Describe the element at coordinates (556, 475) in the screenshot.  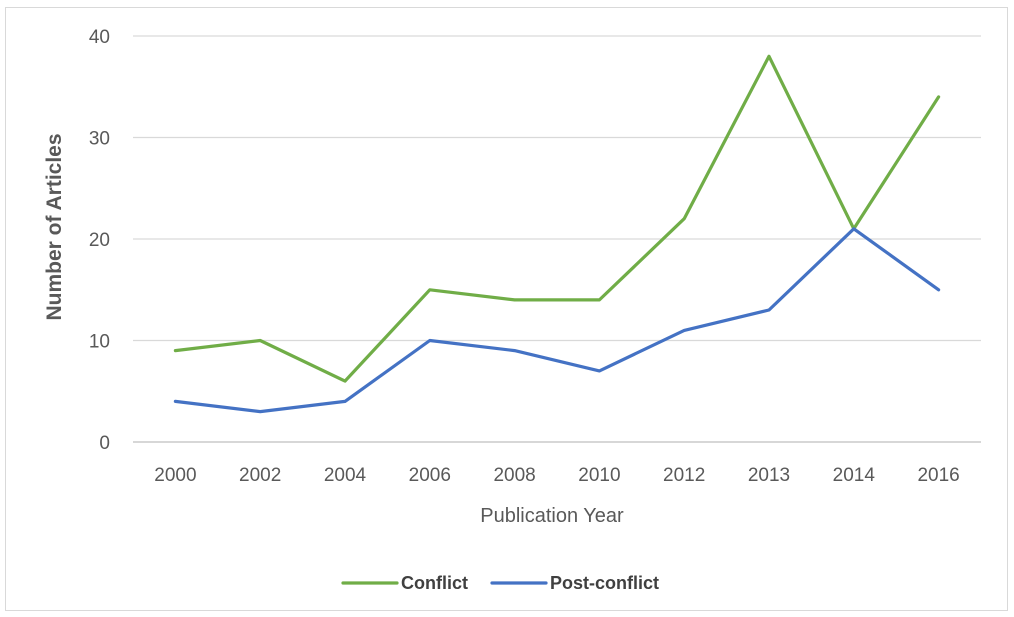
I see `x-axis-ticks: 2000 2002 2004 2006 2008 2010 2012 2013 2014 2016` at that location.